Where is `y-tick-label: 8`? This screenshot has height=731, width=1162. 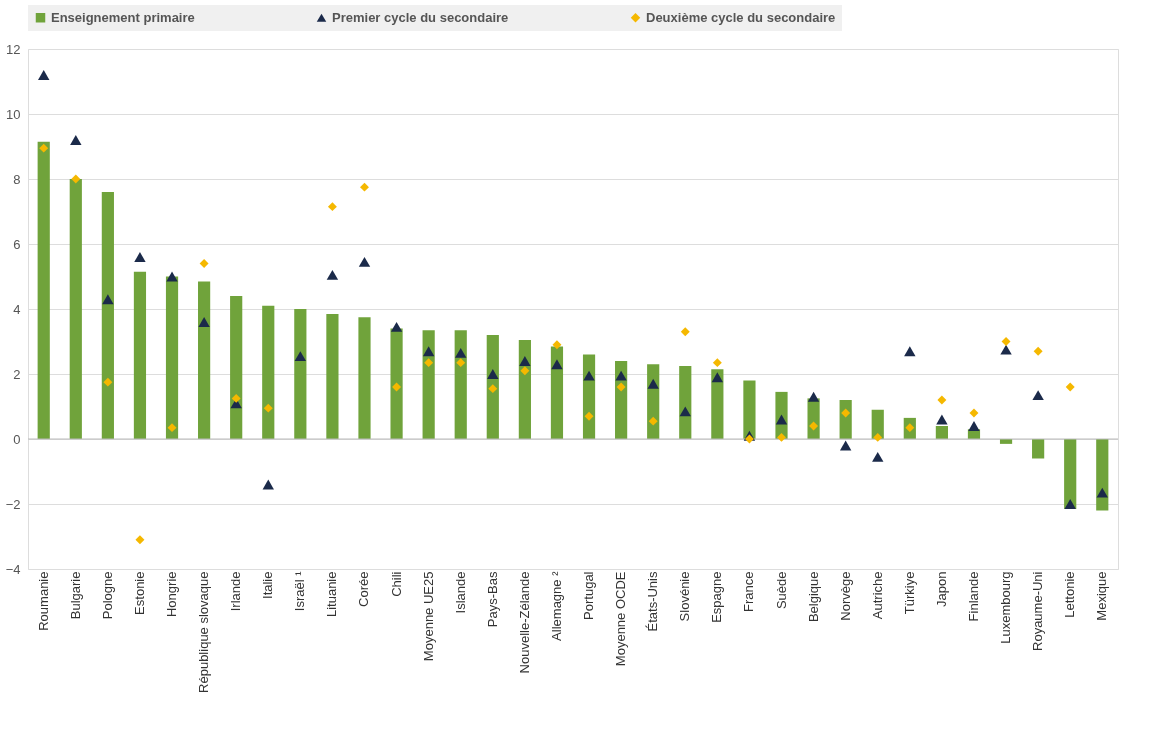 y-tick-label: 8 is located at coordinates (17, 179).